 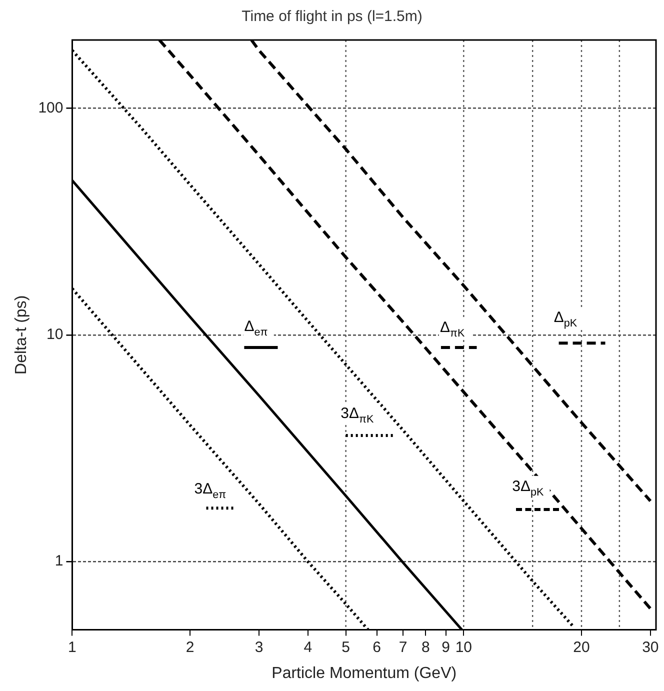 What do you see at coordinates (72, 647) in the screenshot?
I see `x-tick-label: 1` at bounding box center [72, 647].